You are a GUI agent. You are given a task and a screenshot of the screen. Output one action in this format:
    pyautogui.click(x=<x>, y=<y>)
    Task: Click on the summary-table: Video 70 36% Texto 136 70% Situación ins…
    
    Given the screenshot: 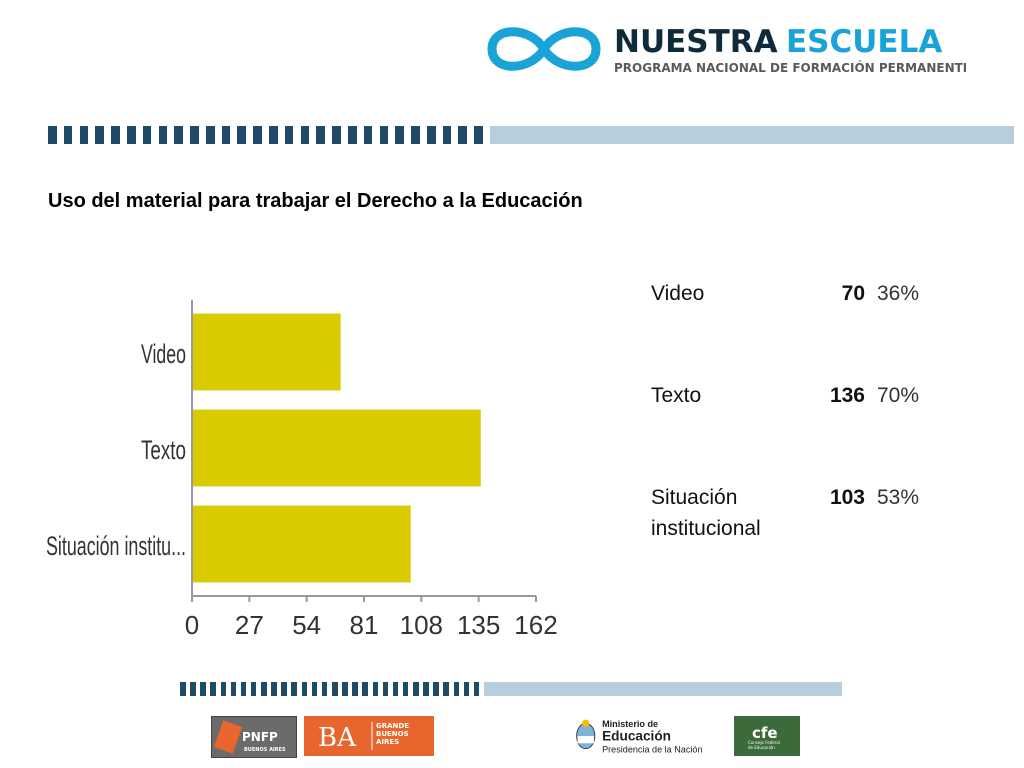 What is the action you would take?
    pyautogui.click(x=811, y=431)
    